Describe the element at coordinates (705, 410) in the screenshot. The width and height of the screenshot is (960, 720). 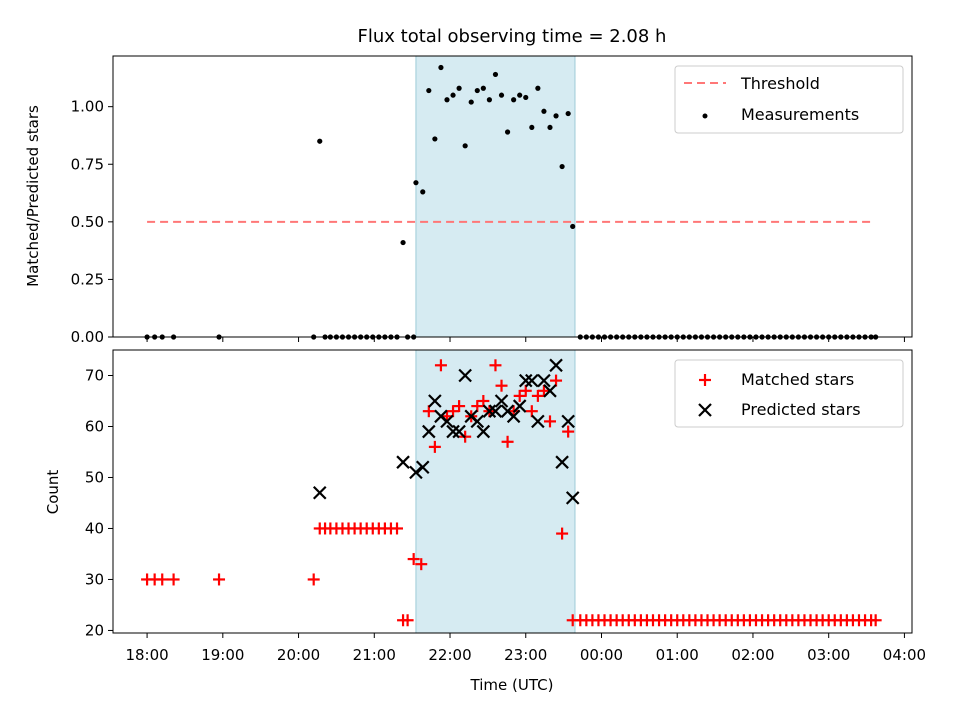
I see `legend-predicted-swatch` at that location.